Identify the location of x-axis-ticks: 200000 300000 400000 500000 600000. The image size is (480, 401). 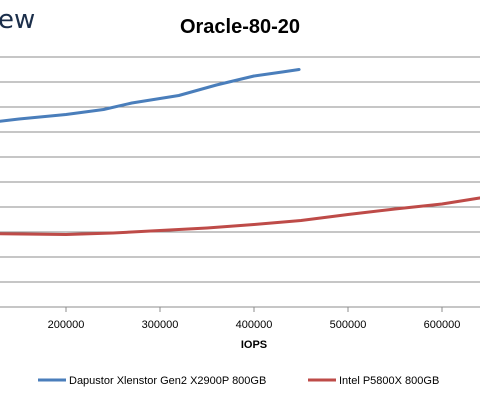
(254, 319).